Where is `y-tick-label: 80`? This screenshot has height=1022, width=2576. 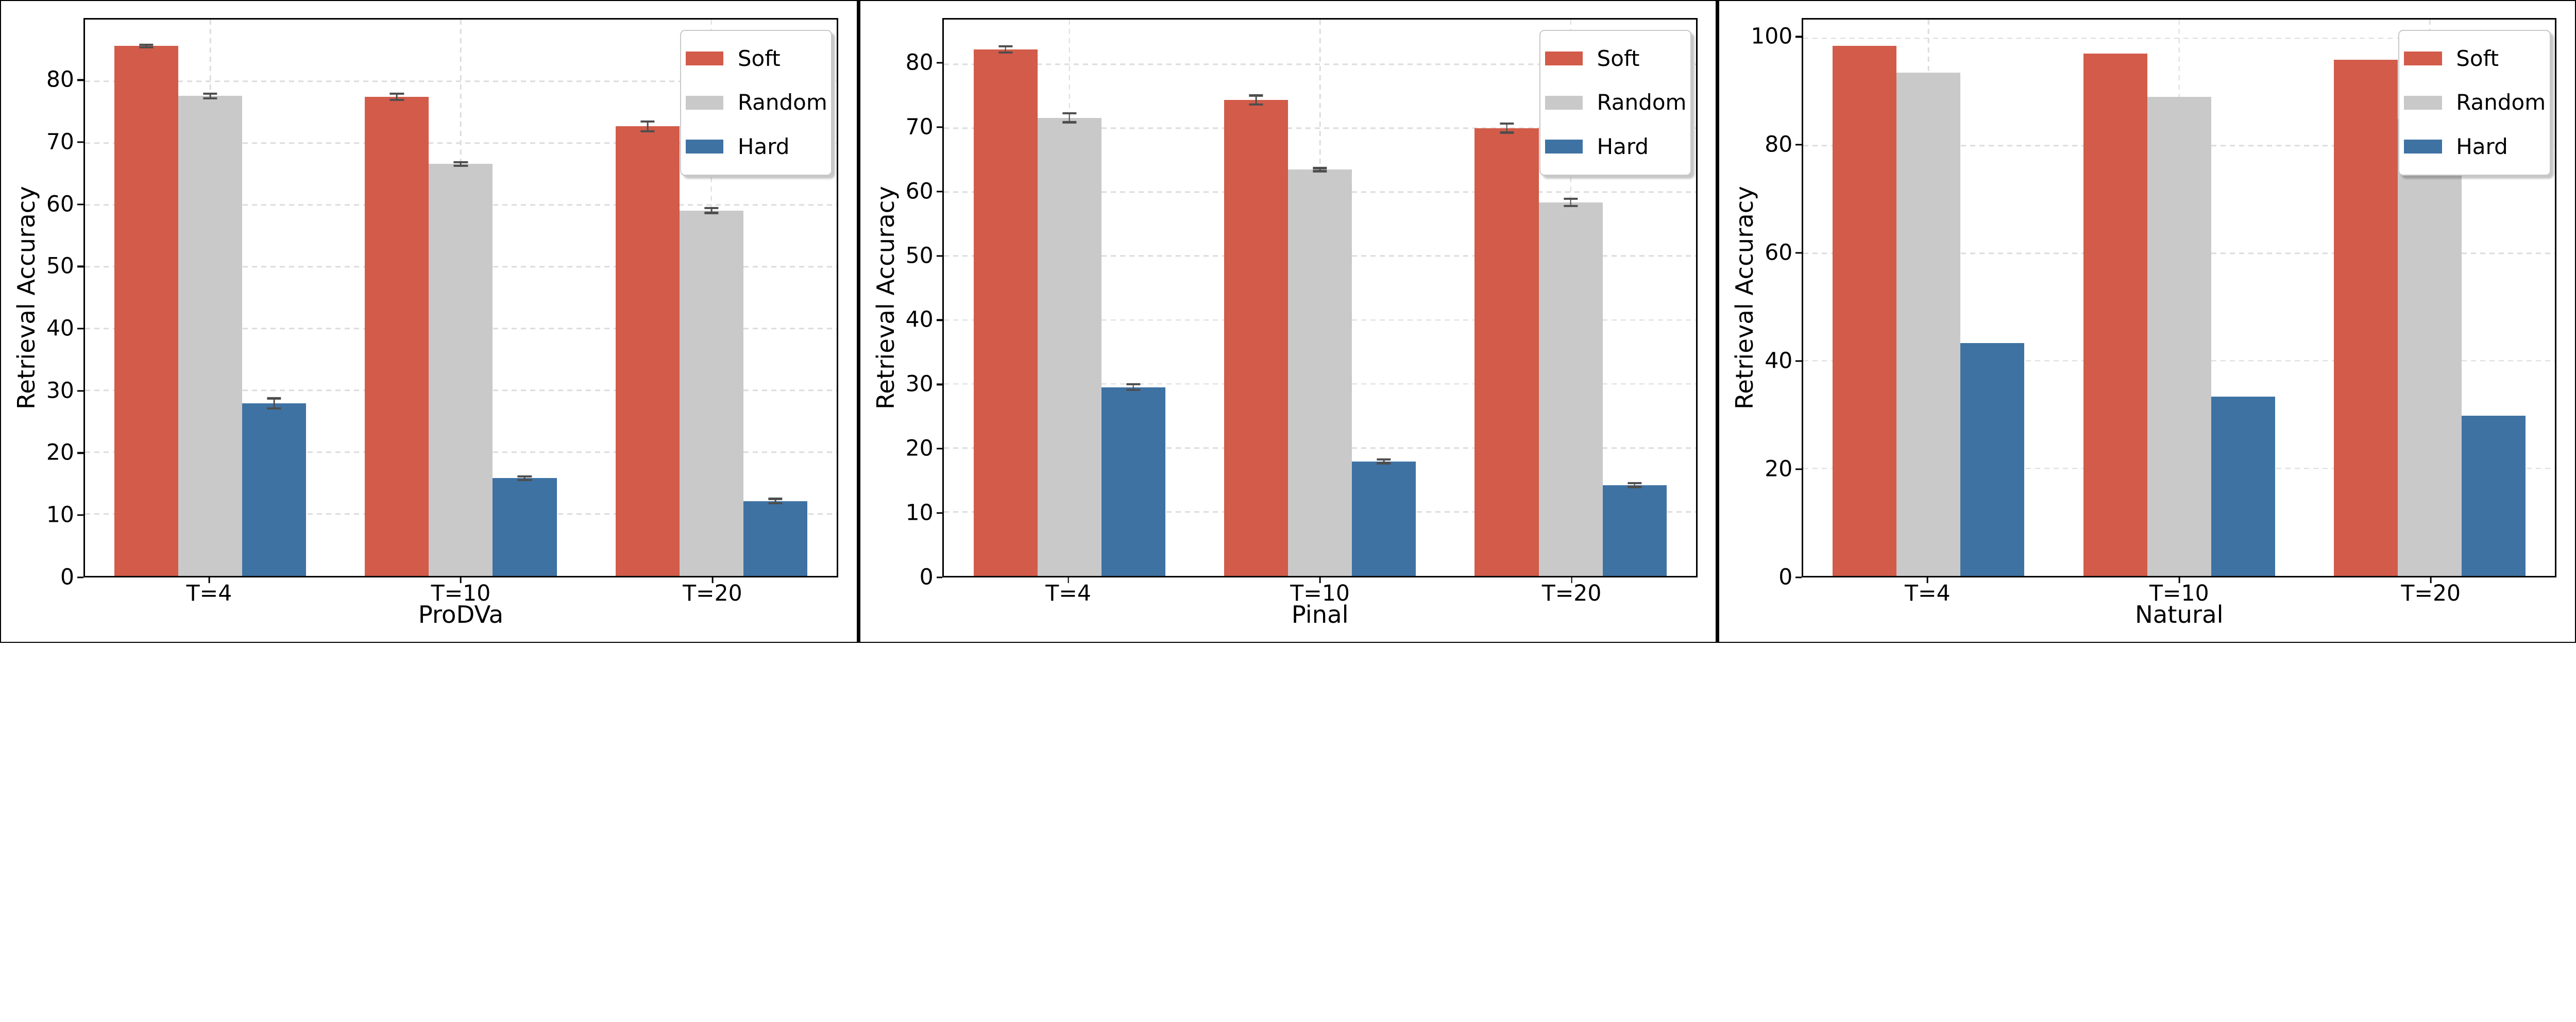 y-tick-label: 80 is located at coordinates (60, 80).